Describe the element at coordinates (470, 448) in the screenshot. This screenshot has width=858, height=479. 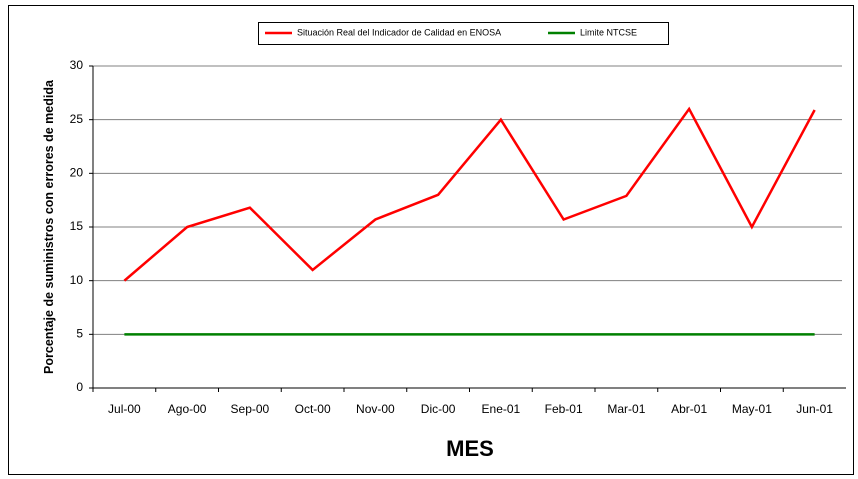
I see `x-axis-label: MES` at that location.